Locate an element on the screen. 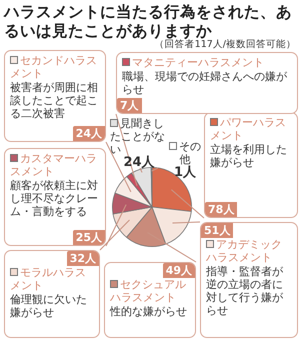 Image resolution: width=300 pixels, height=342 pixels. text: 指導・監督者が逆の立場の者に対して行う嫌がらせ is located at coordinates (245, 291).